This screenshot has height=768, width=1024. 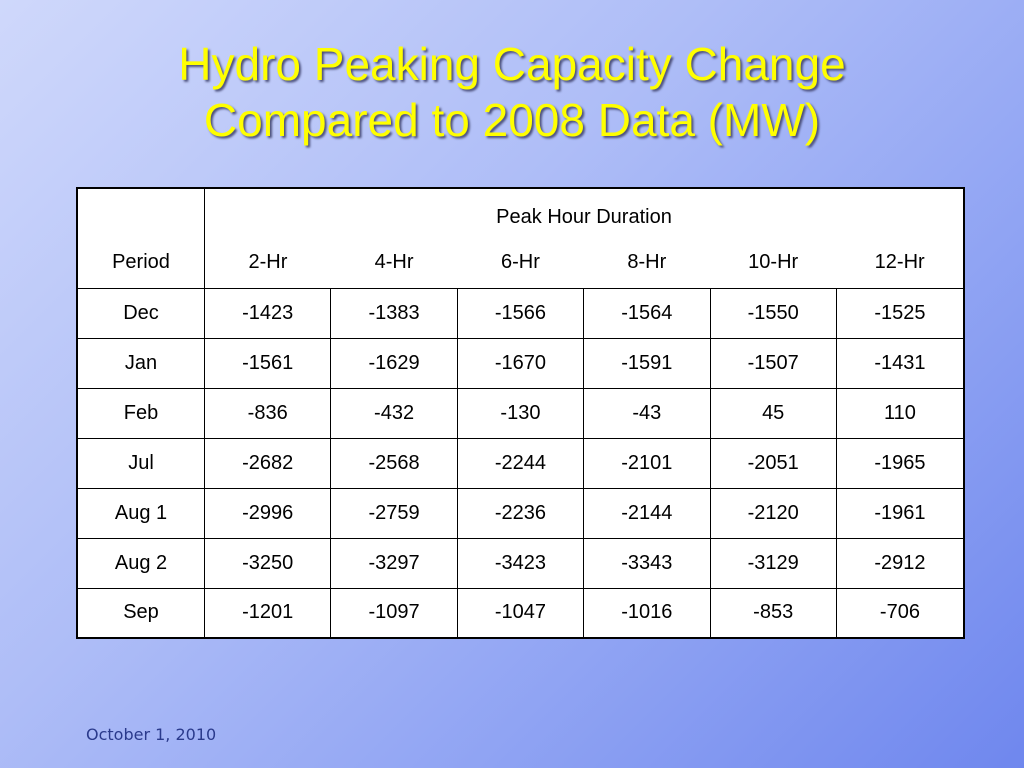 What do you see at coordinates (267, 613) in the screenshot?
I see `value-cell: -1201` at bounding box center [267, 613].